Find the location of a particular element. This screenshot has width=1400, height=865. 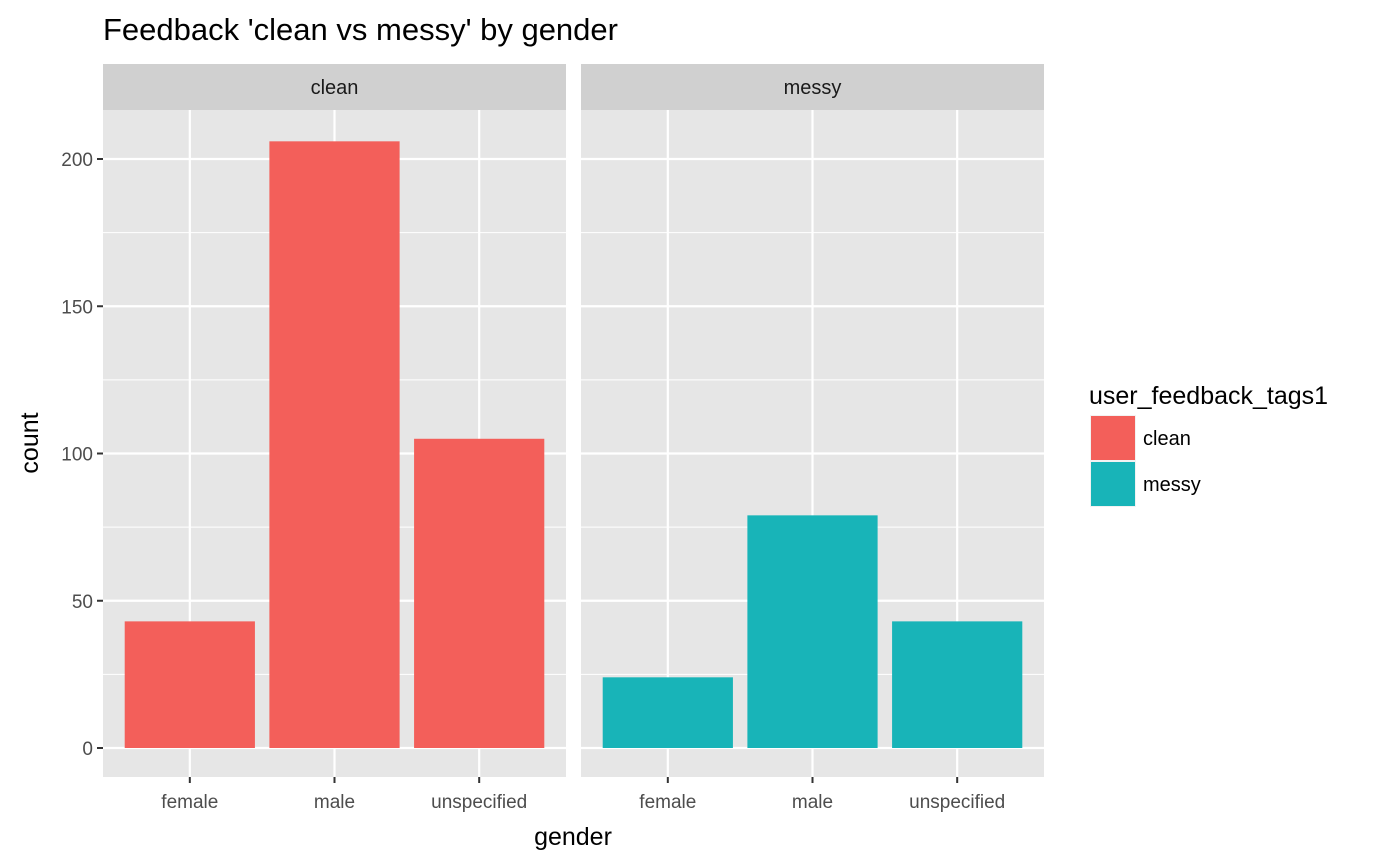

facet-strip-messy is located at coordinates (812, 87).